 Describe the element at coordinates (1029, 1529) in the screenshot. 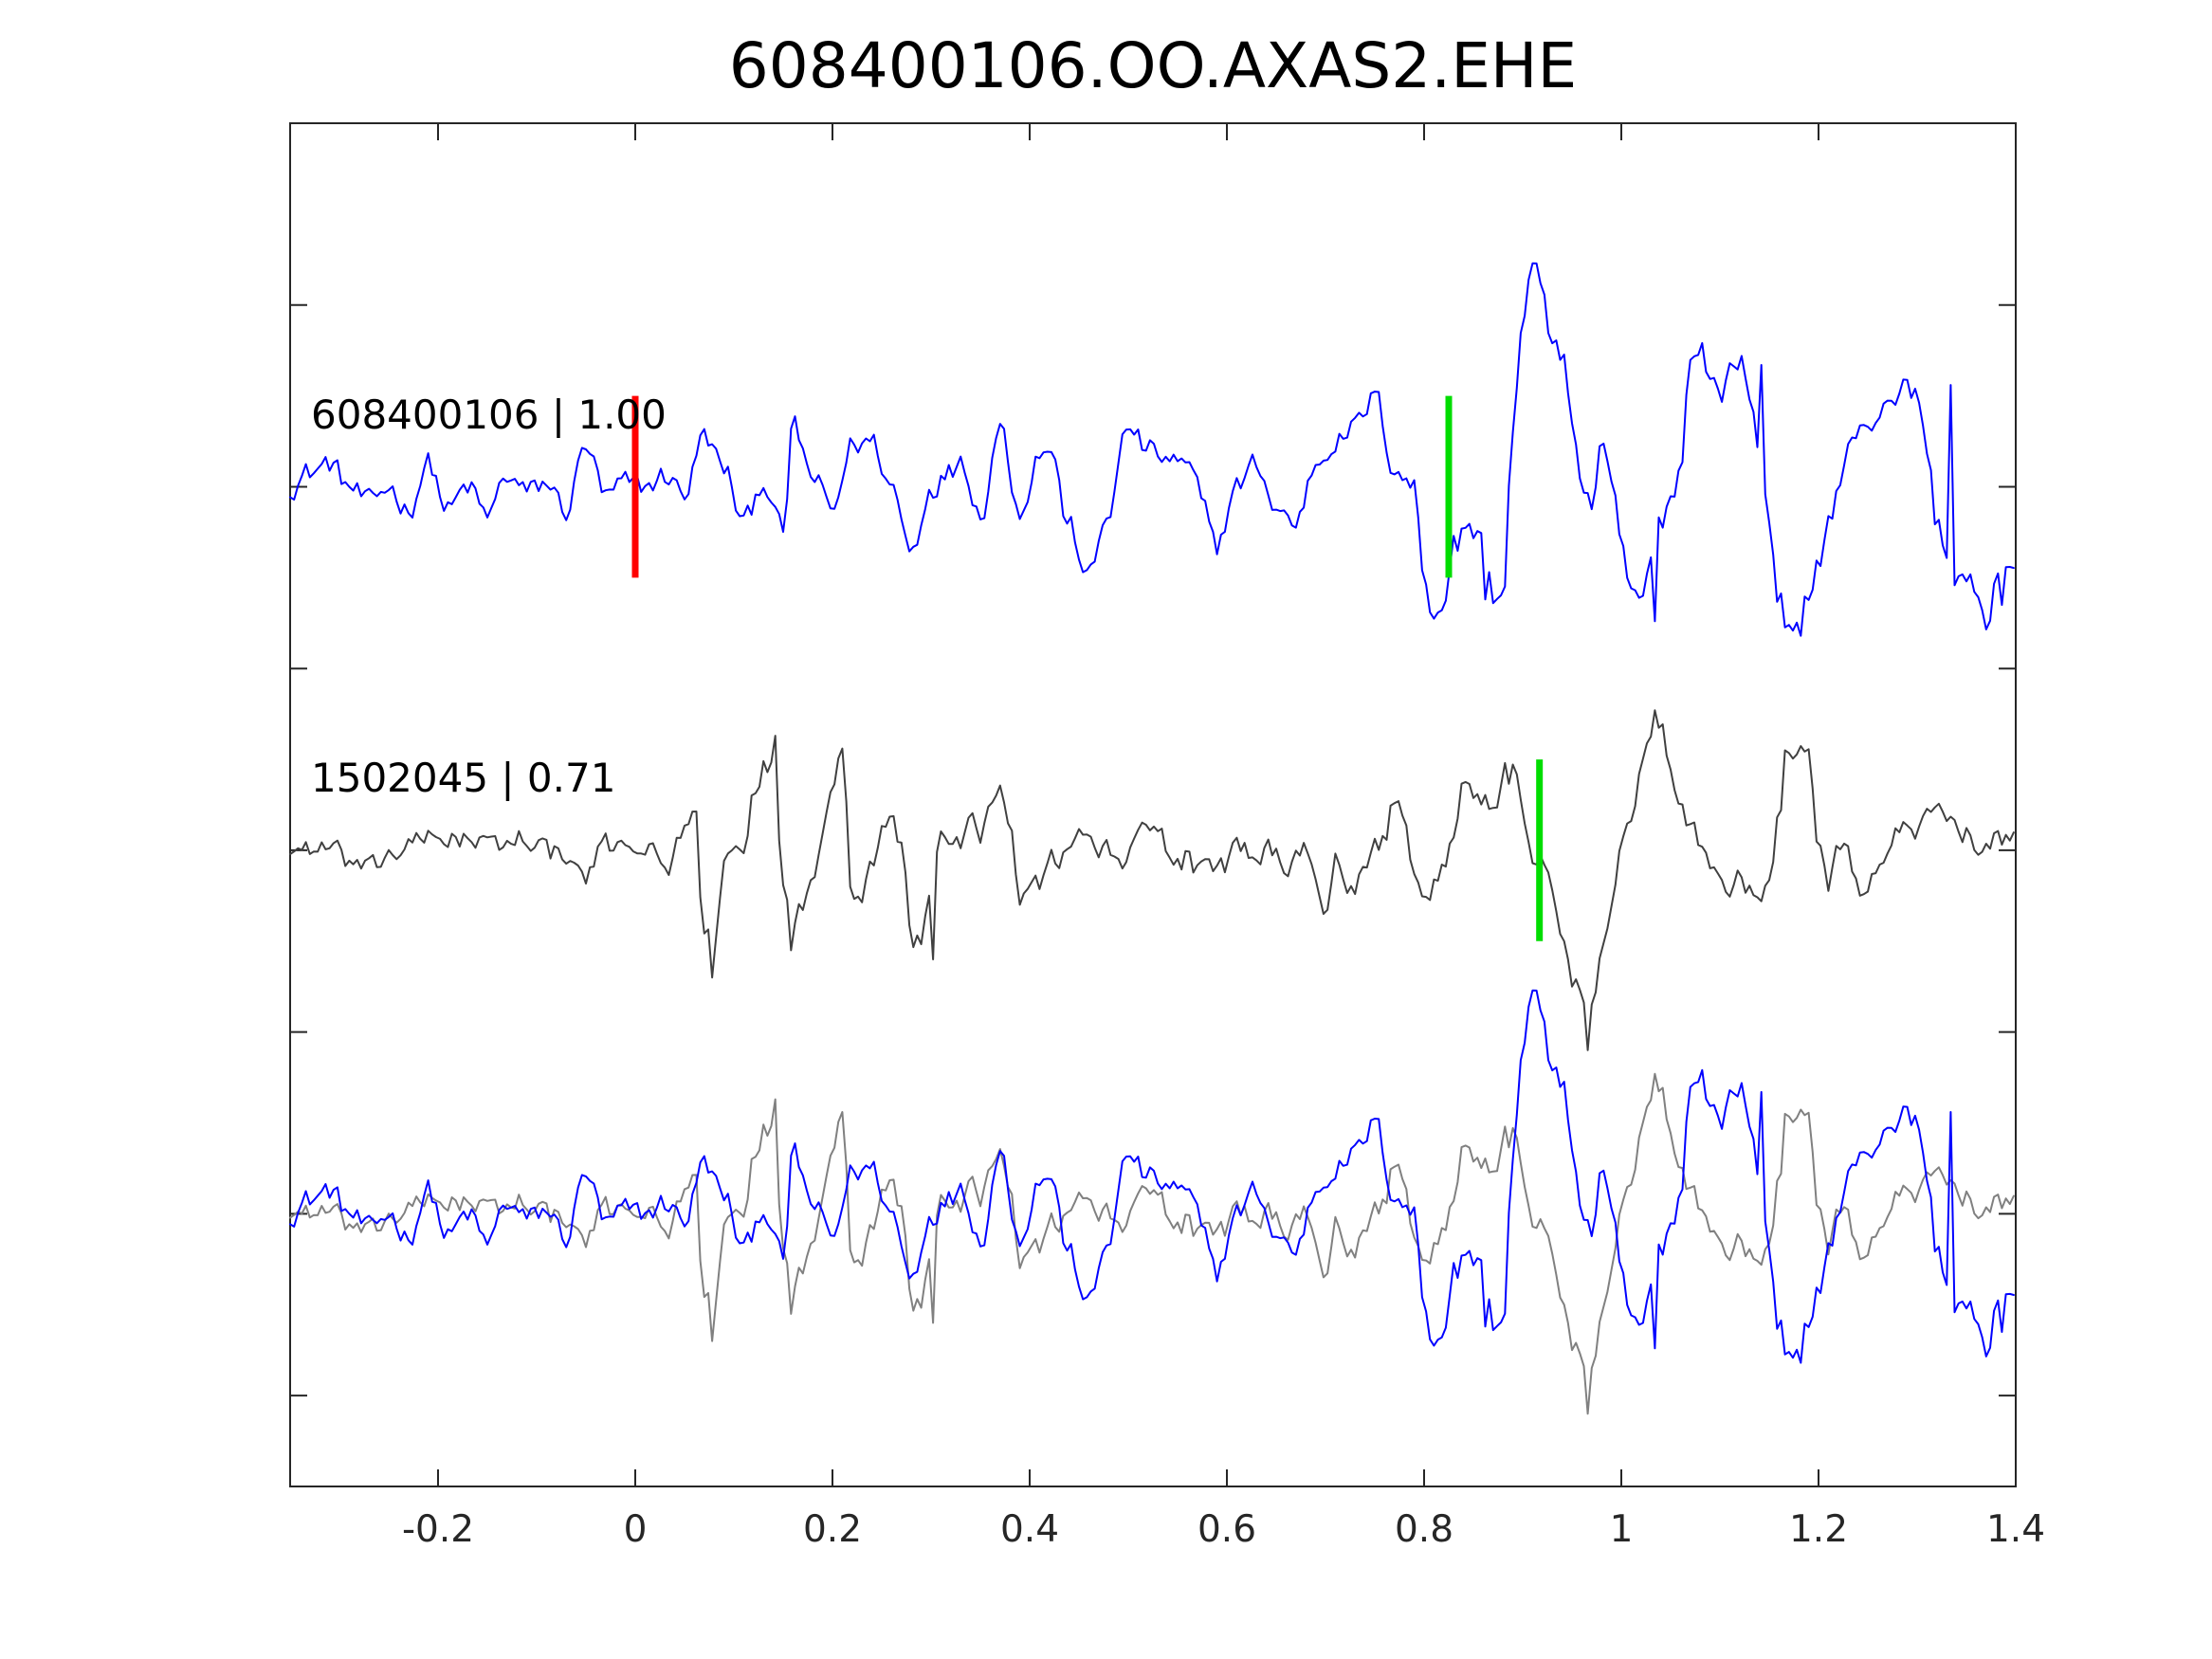

I see `x-tick-label: 0.4` at that location.